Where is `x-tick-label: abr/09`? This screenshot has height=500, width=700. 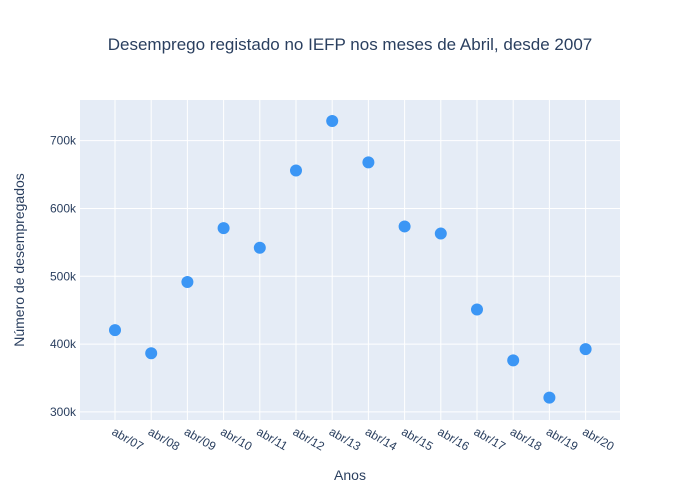
x-tick-label: abr/09 is located at coordinates (200, 438).